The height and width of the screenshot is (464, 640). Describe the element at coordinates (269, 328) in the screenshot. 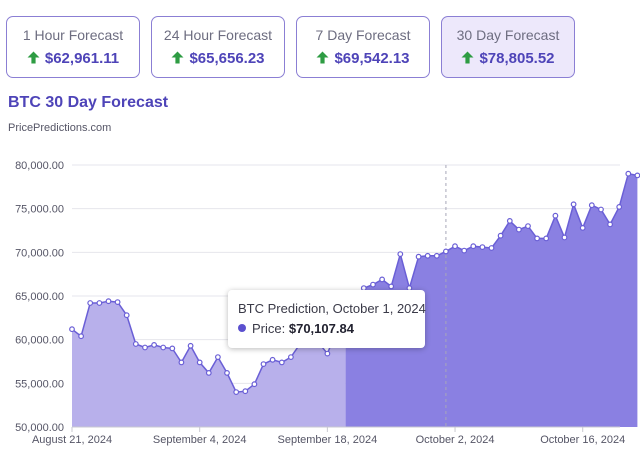

I see `tooltip-label: Price:` at that location.